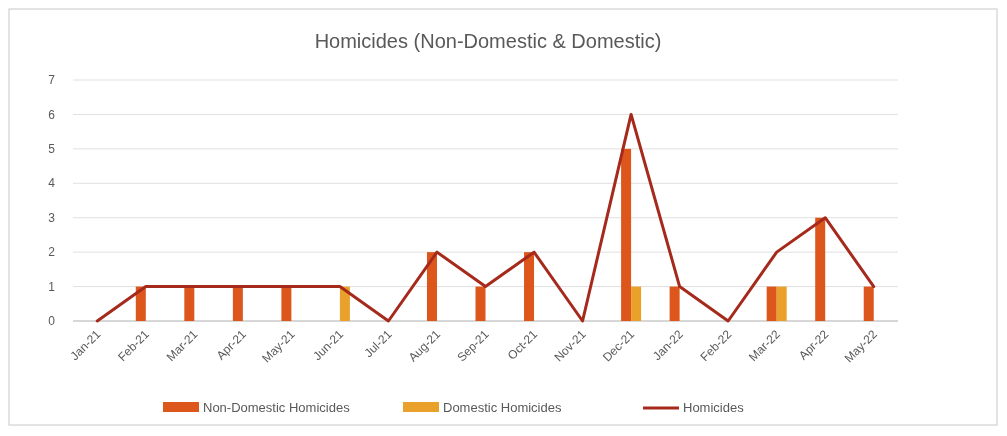 The width and height of the screenshot is (1007, 436). I want to click on y-tick-label: 1, so click(52, 286).